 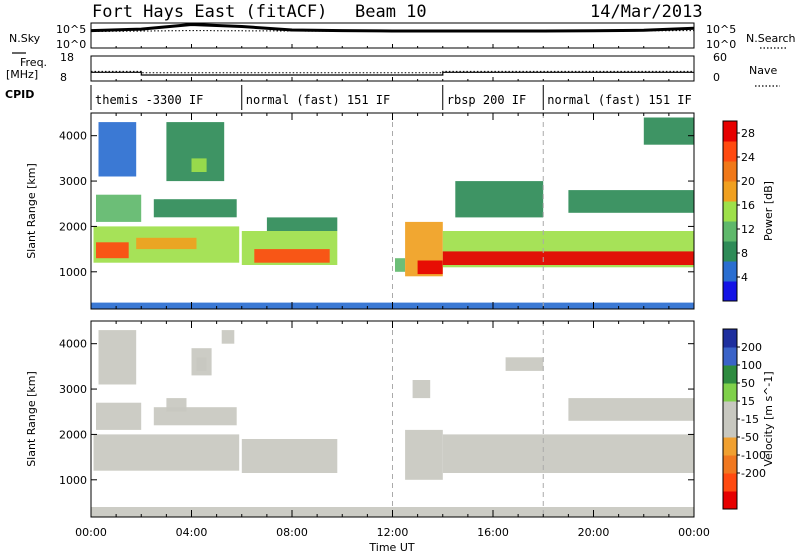 What do you see at coordinates (31, 419) in the screenshot?
I see `velocity-ylabel: Slant Range [km]` at bounding box center [31, 419].